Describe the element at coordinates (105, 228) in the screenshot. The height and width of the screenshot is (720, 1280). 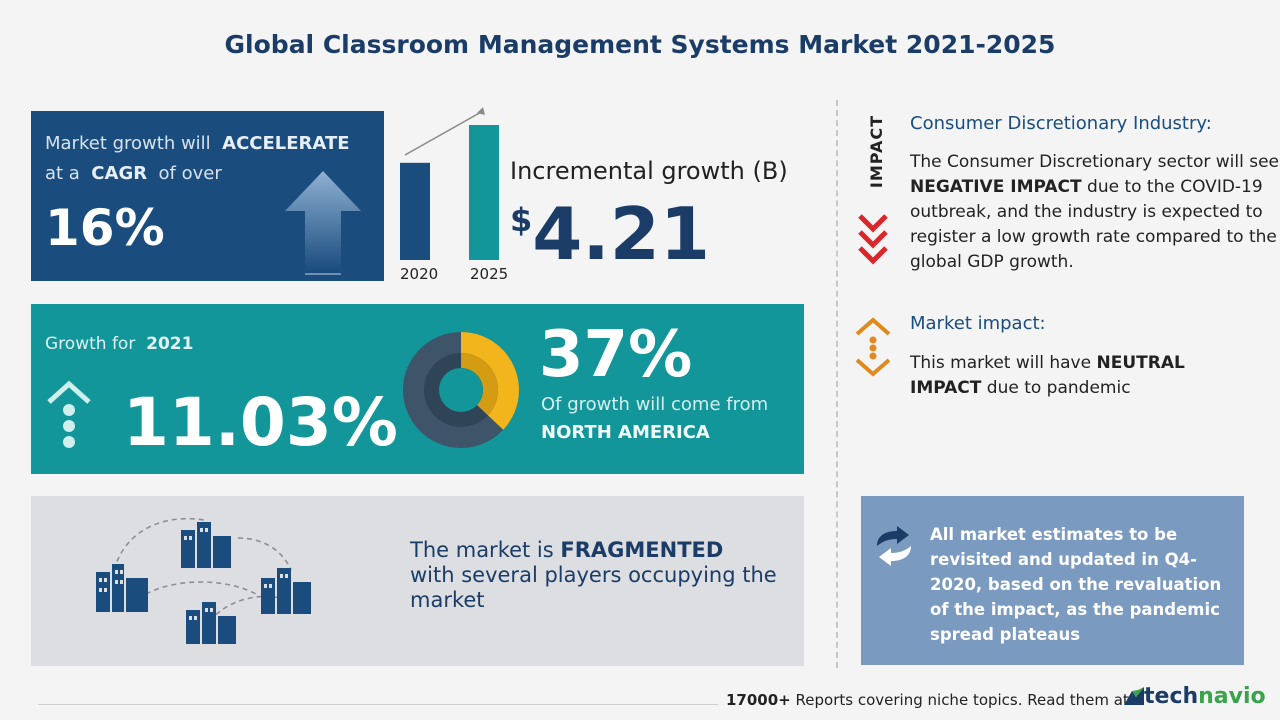
I see `cagr-value: 16%` at that location.